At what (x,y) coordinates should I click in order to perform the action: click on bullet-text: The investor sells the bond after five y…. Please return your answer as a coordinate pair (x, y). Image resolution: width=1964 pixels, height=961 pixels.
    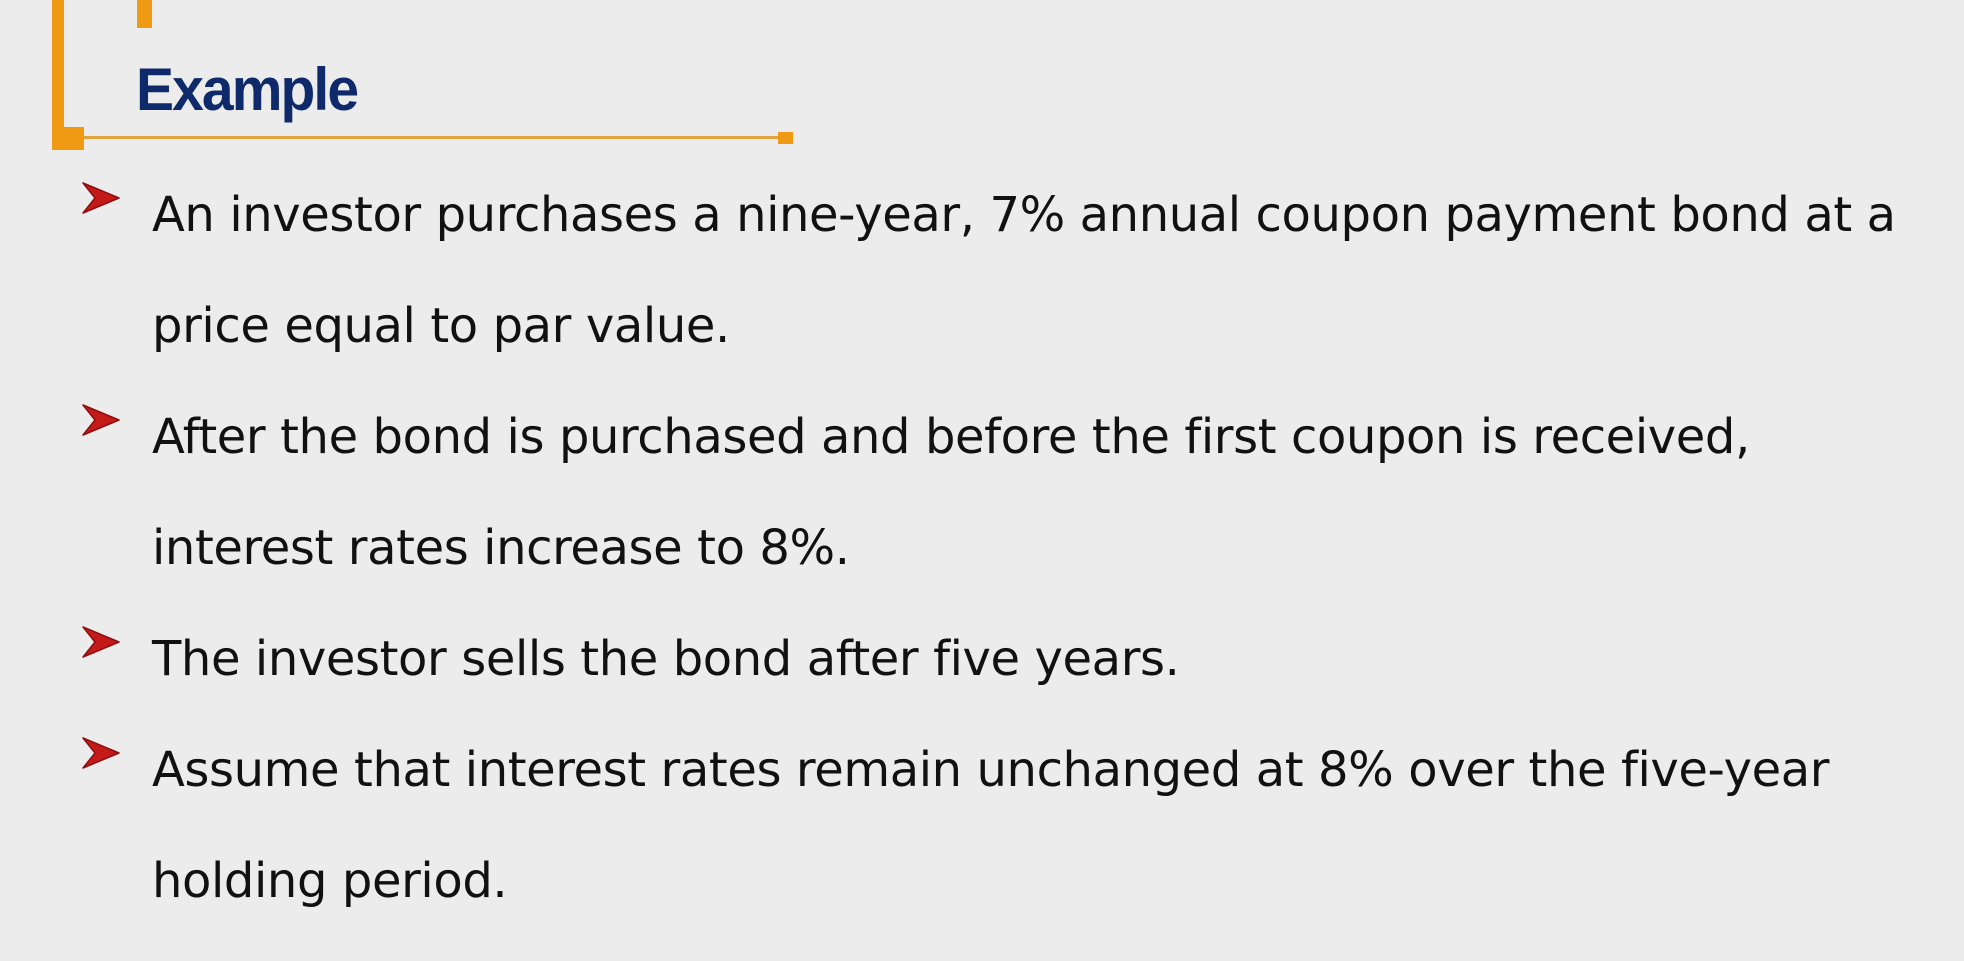
    Looking at the image, I should click on (666, 659).